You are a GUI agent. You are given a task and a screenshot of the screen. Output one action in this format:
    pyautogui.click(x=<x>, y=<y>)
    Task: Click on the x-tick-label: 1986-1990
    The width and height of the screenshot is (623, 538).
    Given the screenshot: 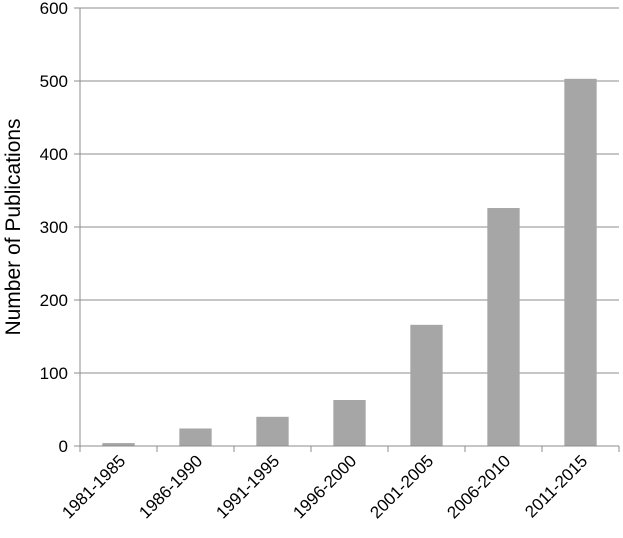 What is the action you would take?
    pyautogui.click(x=170, y=486)
    